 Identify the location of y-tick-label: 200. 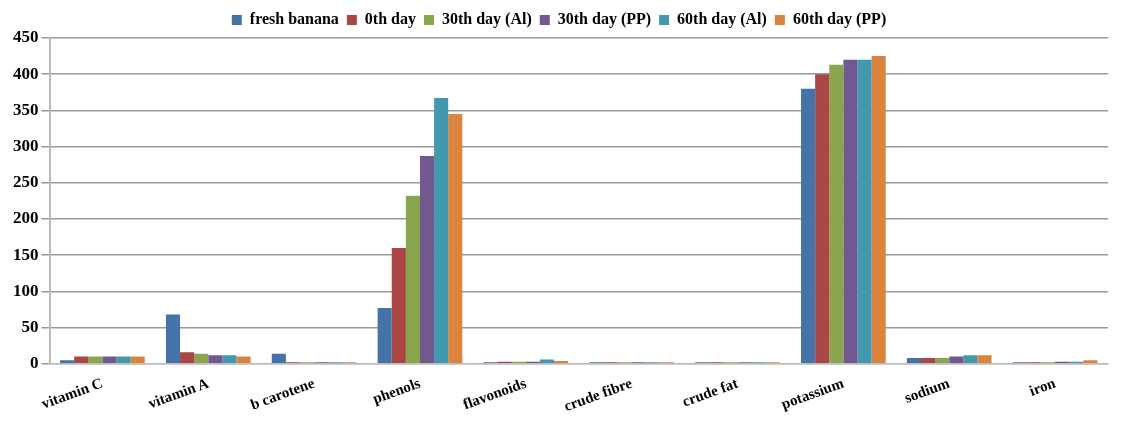
(26, 218).